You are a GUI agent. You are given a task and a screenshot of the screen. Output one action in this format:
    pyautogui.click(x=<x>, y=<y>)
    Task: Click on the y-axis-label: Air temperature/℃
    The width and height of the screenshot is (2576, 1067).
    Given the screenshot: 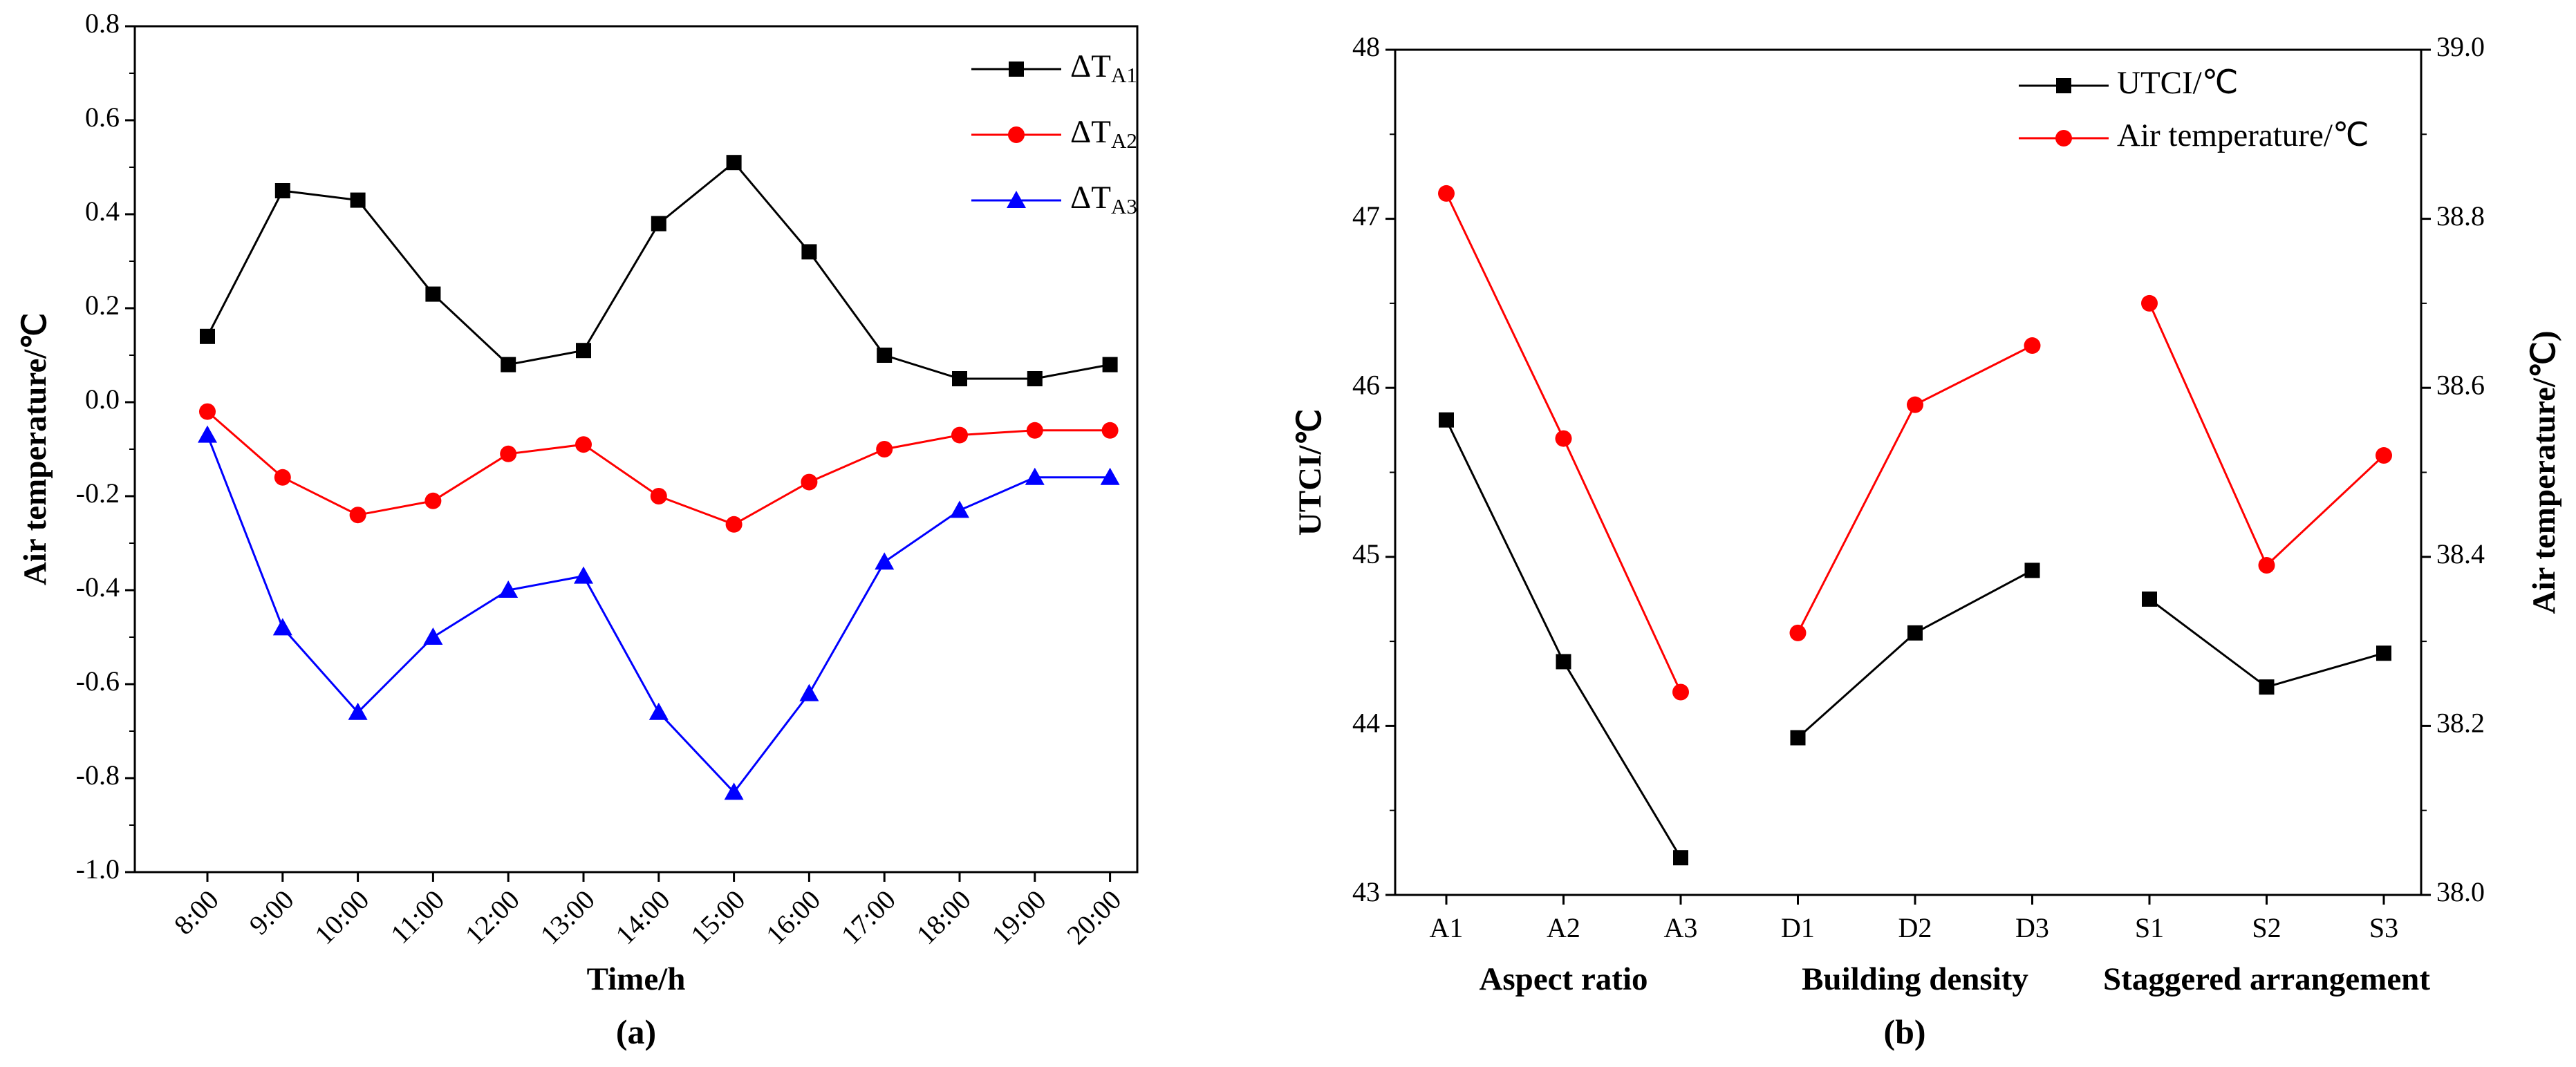 What is the action you would take?
    pyautogui.click(x=35, y=449)
    